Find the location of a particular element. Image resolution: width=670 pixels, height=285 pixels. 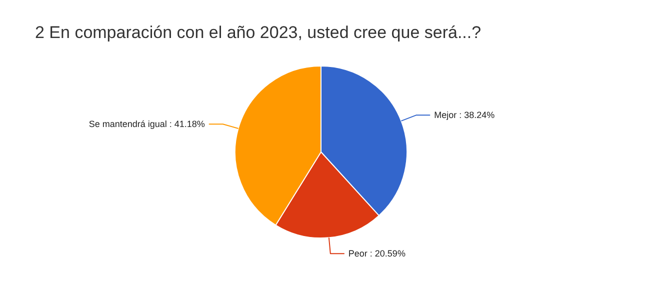

slice-label: Peor : 20.59% is located at coordinates (377, 253).